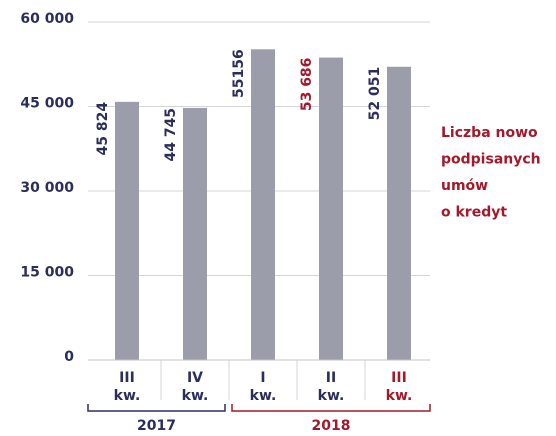  What do you see at coordinates (171, 135) in the screenshot?
I see `value-label: 44 745` at bounding box center [171, 135].